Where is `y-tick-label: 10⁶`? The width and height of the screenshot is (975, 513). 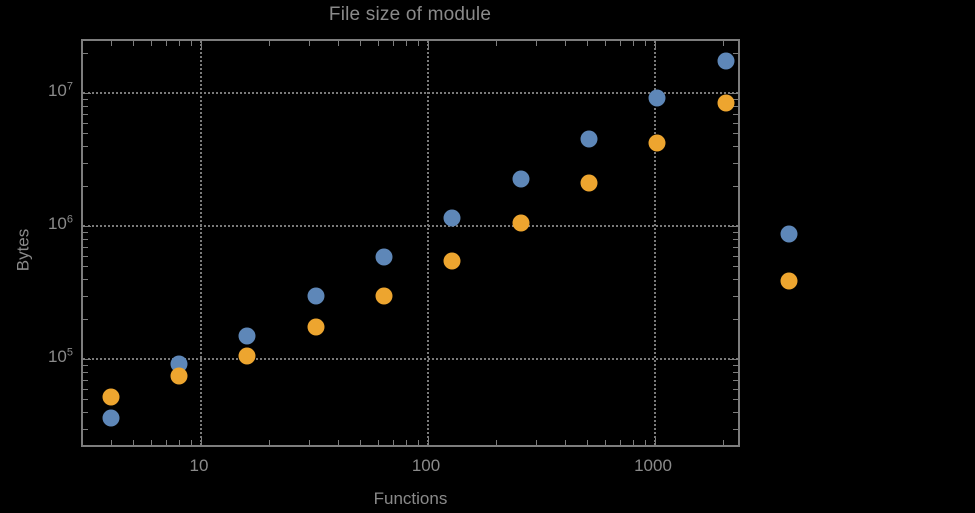
y-tick-label: 10⁶ is located at coordinates (60, 223).